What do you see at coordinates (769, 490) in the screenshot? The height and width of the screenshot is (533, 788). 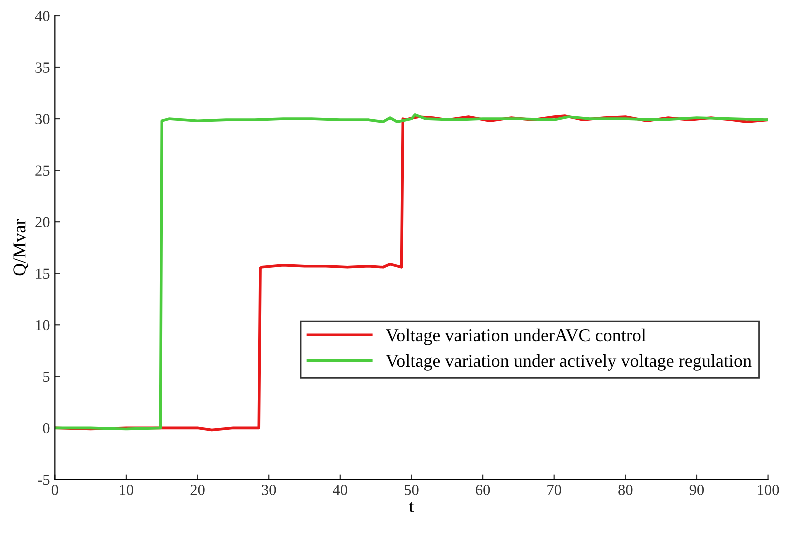 I see `x-tick-label: 100` at bounding box center [769, 490].